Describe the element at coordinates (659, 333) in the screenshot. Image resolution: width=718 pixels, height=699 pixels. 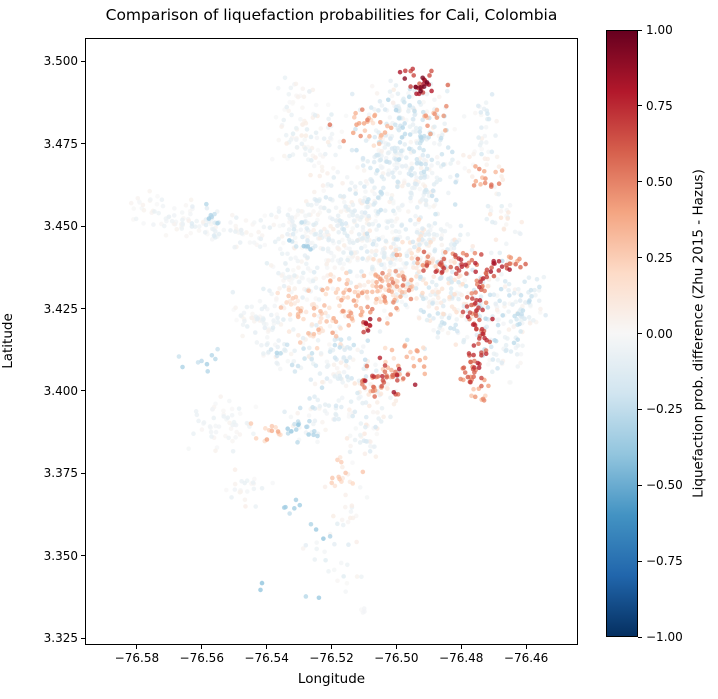
I see `colorbar-tick-label: 0.00` at that location.